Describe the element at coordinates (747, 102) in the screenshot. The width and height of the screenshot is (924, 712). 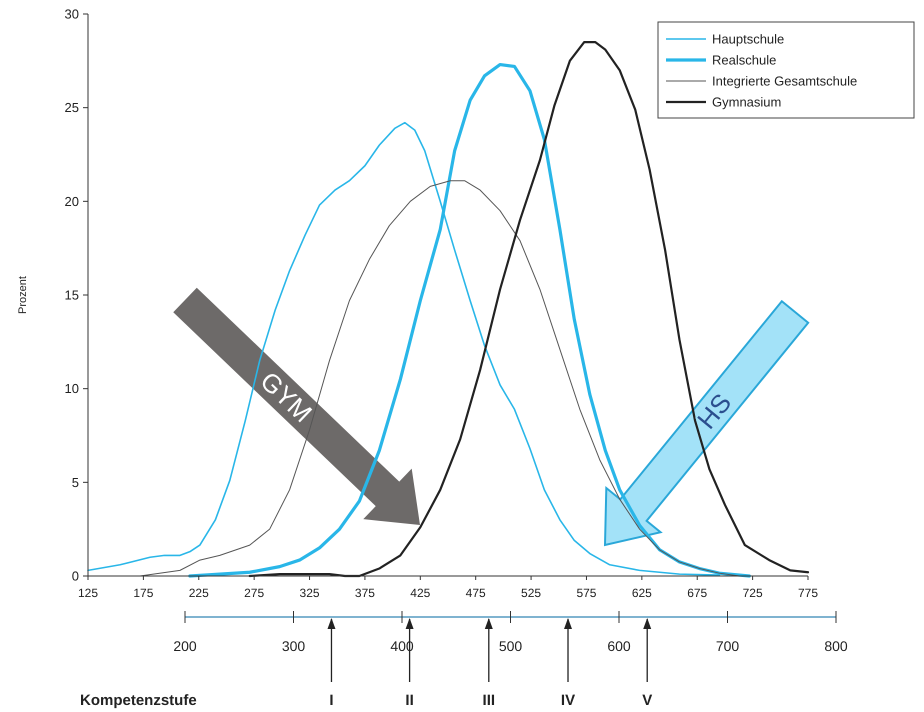
I see `legend-label: Gymnasium` at that location.